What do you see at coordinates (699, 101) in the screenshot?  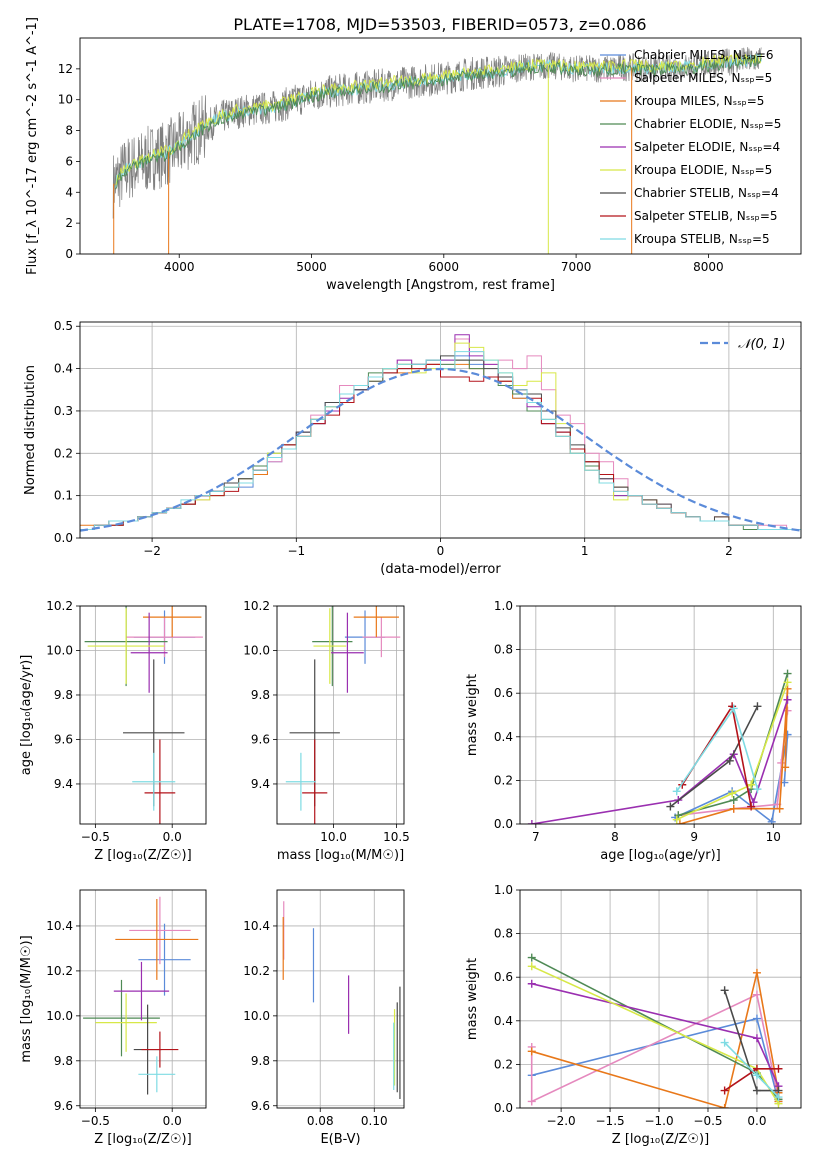 I see `legend-label: Kroupa MILES, Nₛₛₚ=5` at bounding box center [699, 101].